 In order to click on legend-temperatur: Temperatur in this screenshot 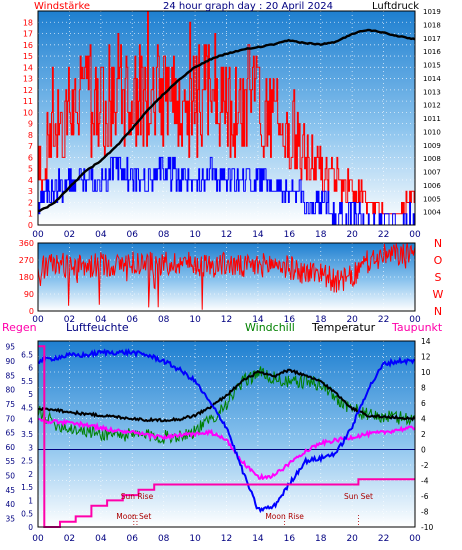, I will do `click(343, 327)`.